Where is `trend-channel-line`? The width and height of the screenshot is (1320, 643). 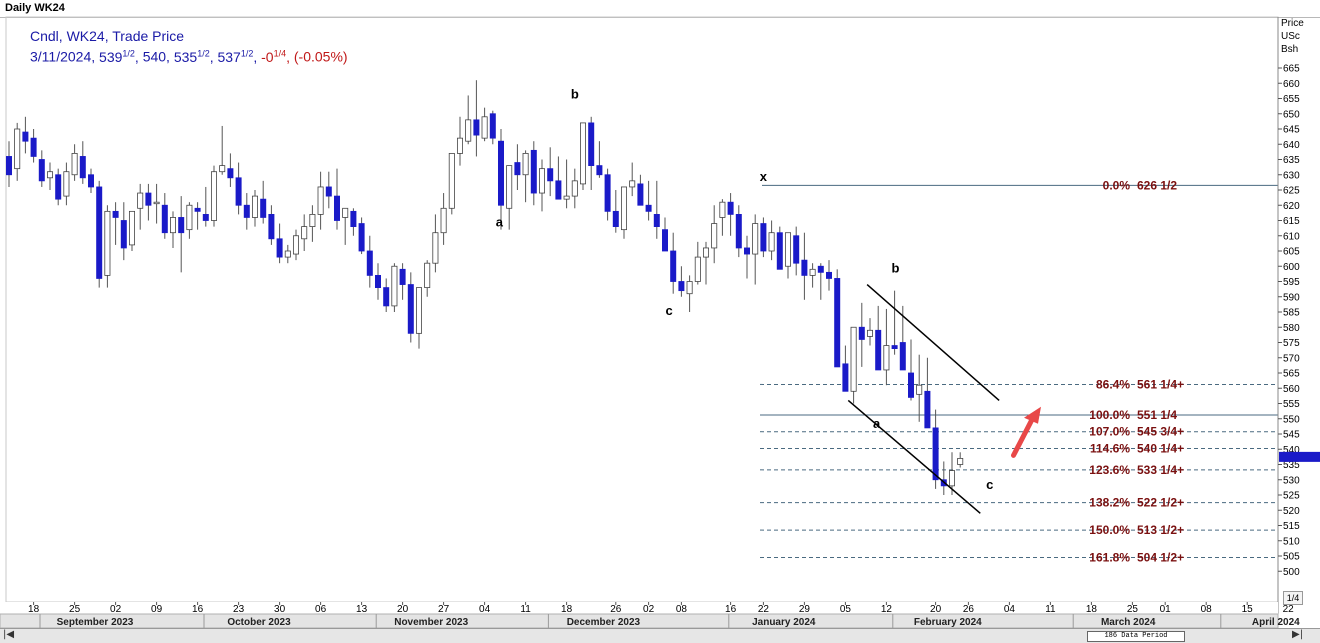
trend-channel-line is located at coordinates (933, 342).